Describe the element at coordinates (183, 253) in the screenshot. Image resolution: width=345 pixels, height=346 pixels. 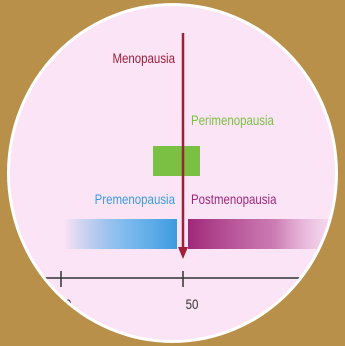
I see `menopause-arrowhead` at that location.